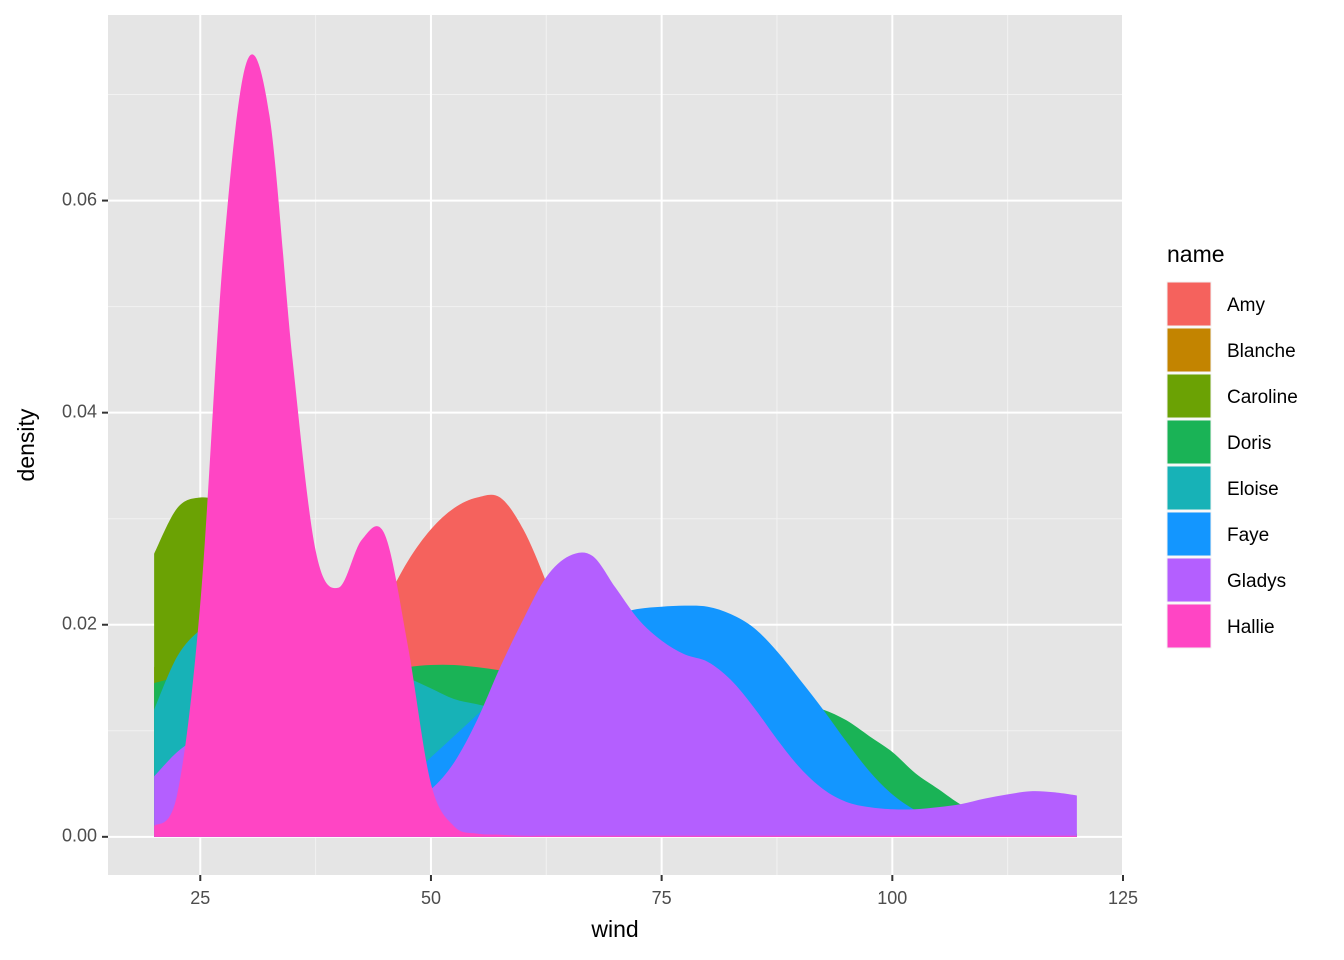  What do you see at coordinates (1123, 898) in the screenshot?
I see `x-tick-label: 125` at bounding box center [1123, 898].